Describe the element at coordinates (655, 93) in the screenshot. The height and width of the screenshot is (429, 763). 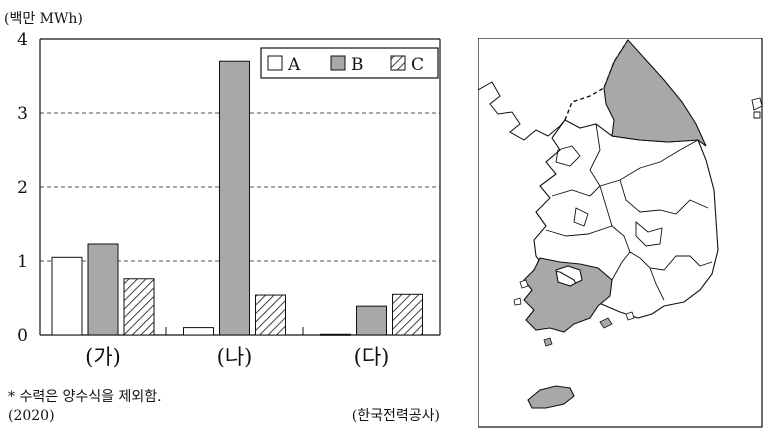
I see `gangwon-region` at that location.